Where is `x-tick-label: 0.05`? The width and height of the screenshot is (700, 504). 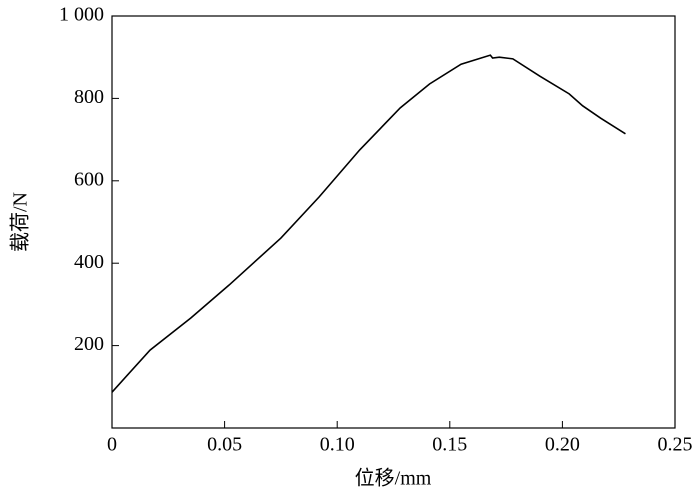 x-tick-label: 0.05 is located at coordinates (224, 445).